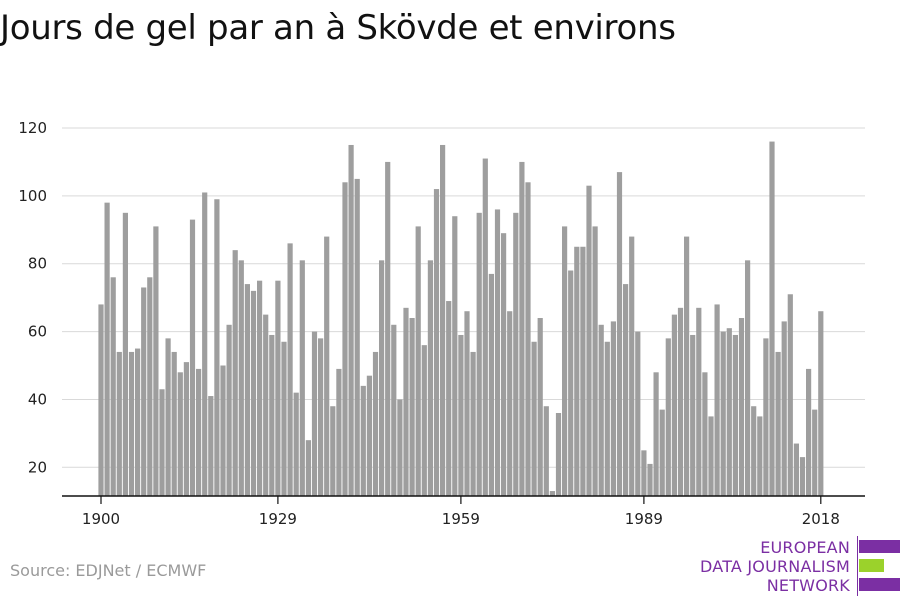 Image resolution: width=900 pixels, height=600 pixels. What do you see at coordinates (473, 423) in the screenshot?
I see `bar-1961` at bounding box center [473, 423].